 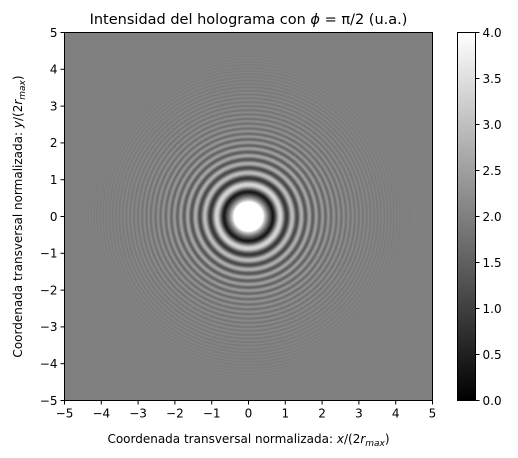 What do you see at coordinates (492, 401) in the screenshot?
I see `colorbar-tick-label: 0.0` at bounding box center [492, 401].